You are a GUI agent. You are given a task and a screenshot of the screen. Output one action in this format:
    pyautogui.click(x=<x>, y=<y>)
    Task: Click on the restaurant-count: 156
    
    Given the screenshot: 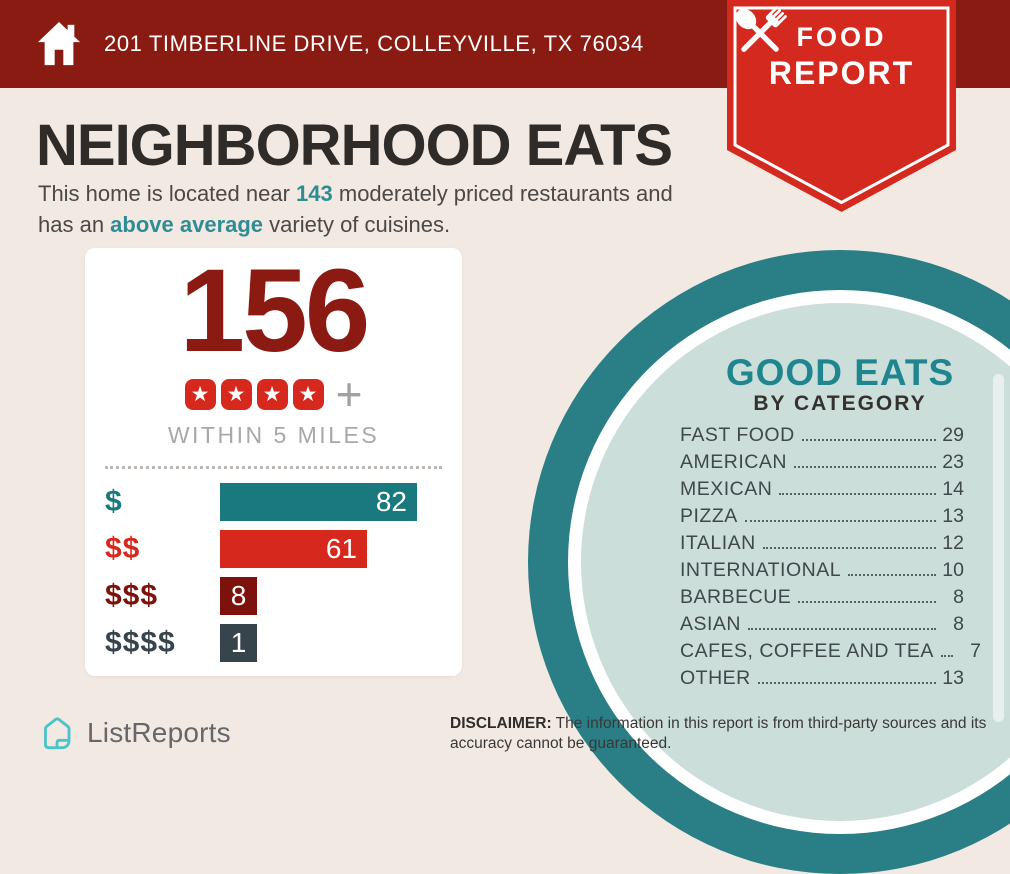 What is the action you would take?
    pyautogui.click(x=275, y=311)
    